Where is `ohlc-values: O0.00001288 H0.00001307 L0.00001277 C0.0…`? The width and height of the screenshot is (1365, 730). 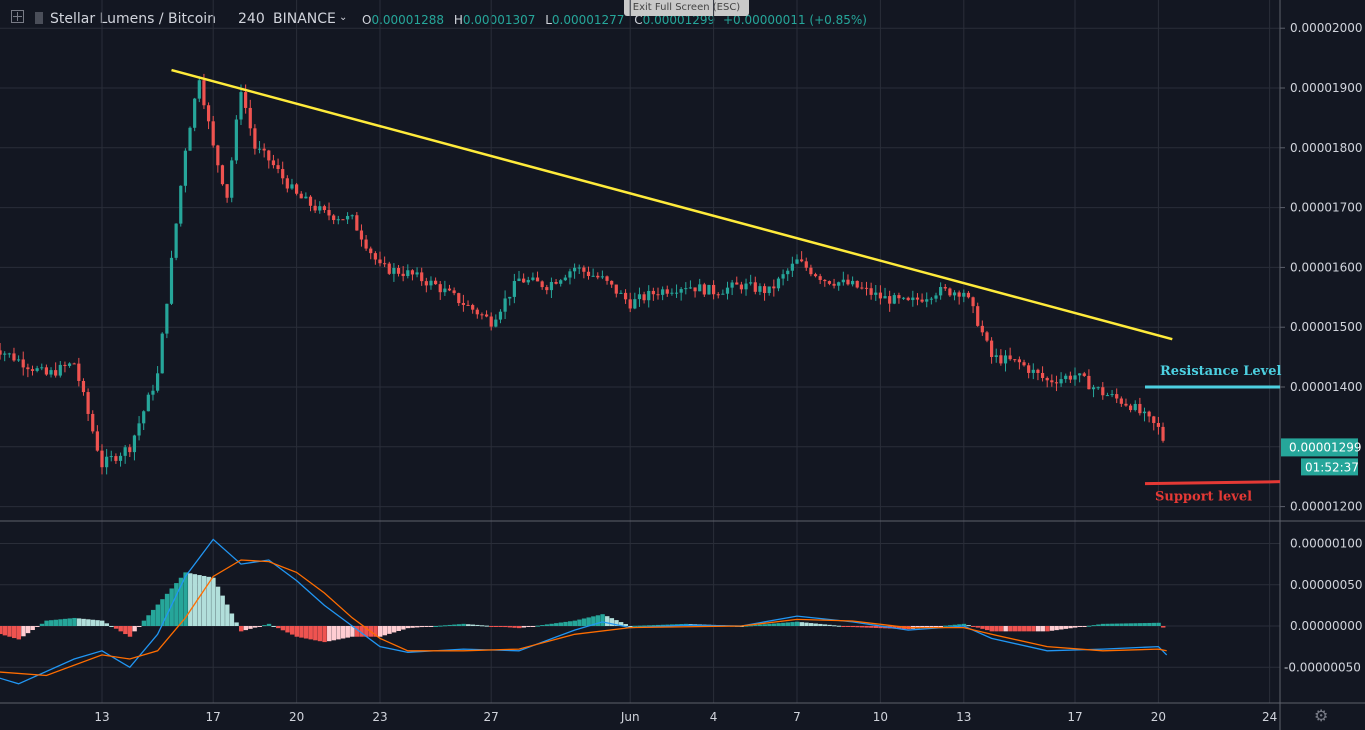
ohlc-values: O0.00001288 H0.00001307 L0.00001277 C0.0… is located at coordinates (614, 20).